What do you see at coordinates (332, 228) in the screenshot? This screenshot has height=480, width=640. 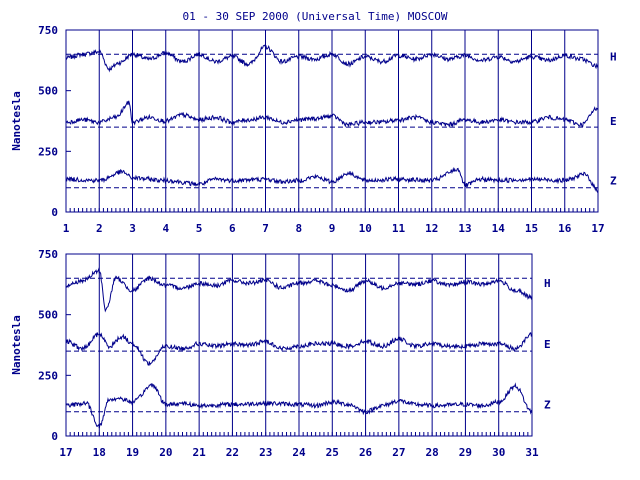 I see `x-tick-label: 9` at bounding box center [332, 228].